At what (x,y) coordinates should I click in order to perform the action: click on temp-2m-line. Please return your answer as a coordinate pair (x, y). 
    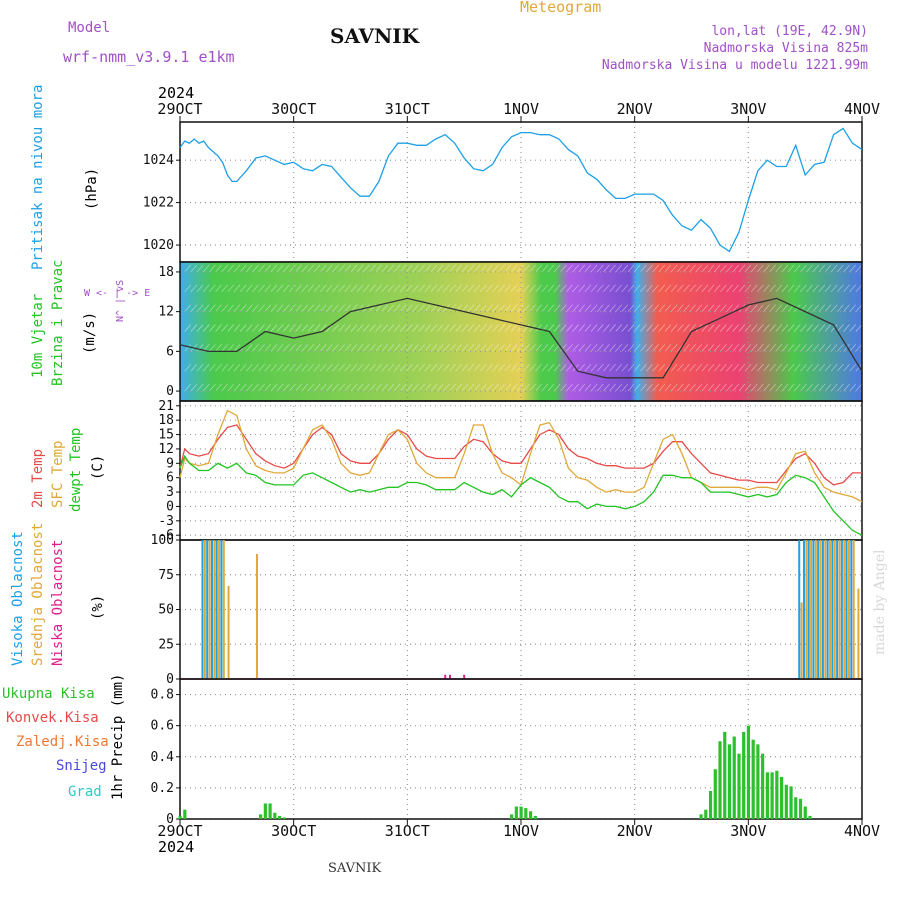
    Looking at the image, I should click on (520, 455).